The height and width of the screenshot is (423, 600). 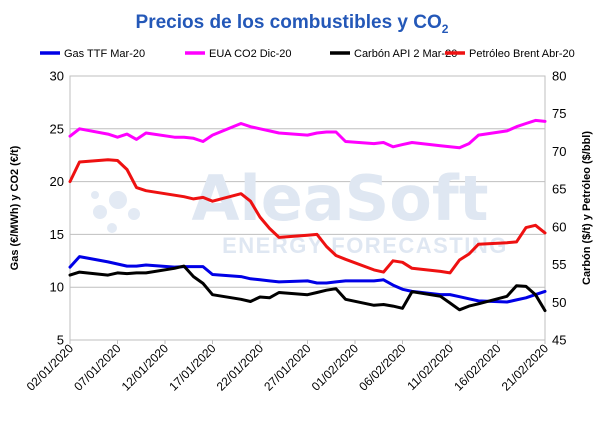 I want to click on x-tick-label: 07/01/2020, so click(x=97, y=367).